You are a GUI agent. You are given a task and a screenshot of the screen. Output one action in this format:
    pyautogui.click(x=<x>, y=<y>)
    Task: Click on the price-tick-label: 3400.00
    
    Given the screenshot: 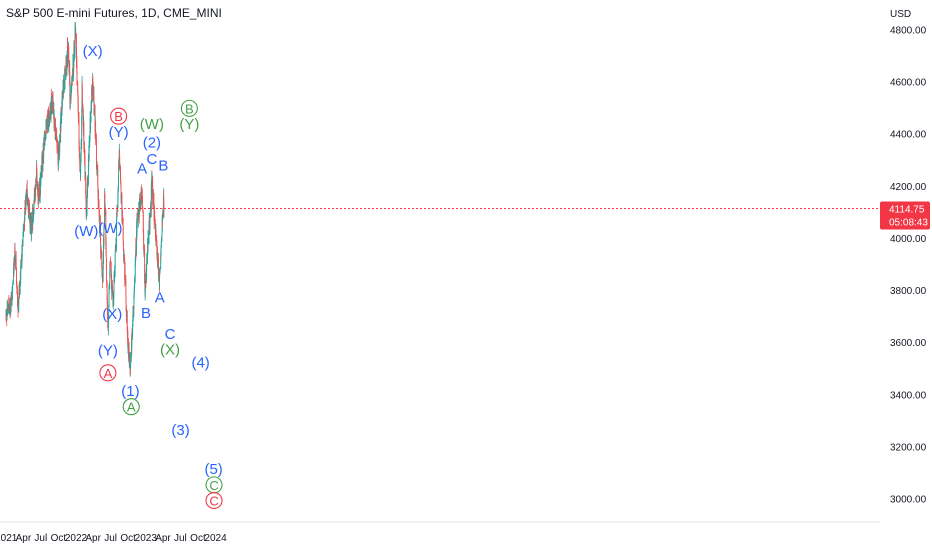 What is the action you would take?
    pyautogui.click(x=908, y=395)
    